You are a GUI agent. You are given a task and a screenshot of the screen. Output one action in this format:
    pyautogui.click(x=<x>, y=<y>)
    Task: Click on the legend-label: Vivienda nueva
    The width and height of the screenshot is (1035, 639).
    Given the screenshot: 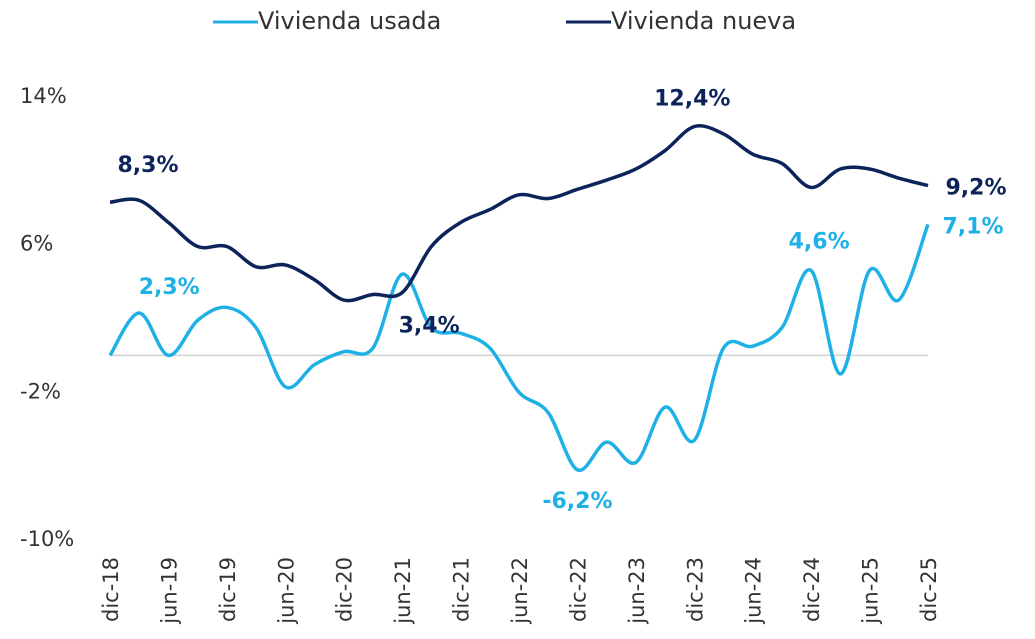 What is the action you would take?
    pyautogui.click(x=703, y=21)
    